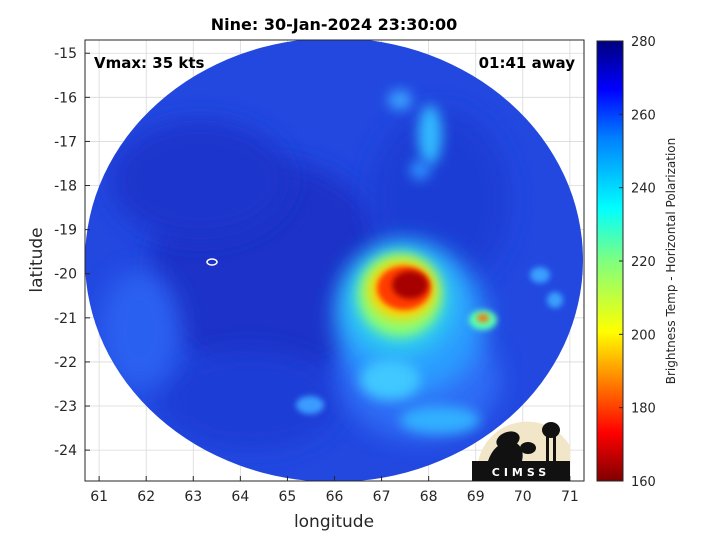 This screenshot has height=540, width=720. What do you see at coordinates (288, 497) in the screenshot?
I see `x-tick-label: 65` at bounding box center [288, 497].